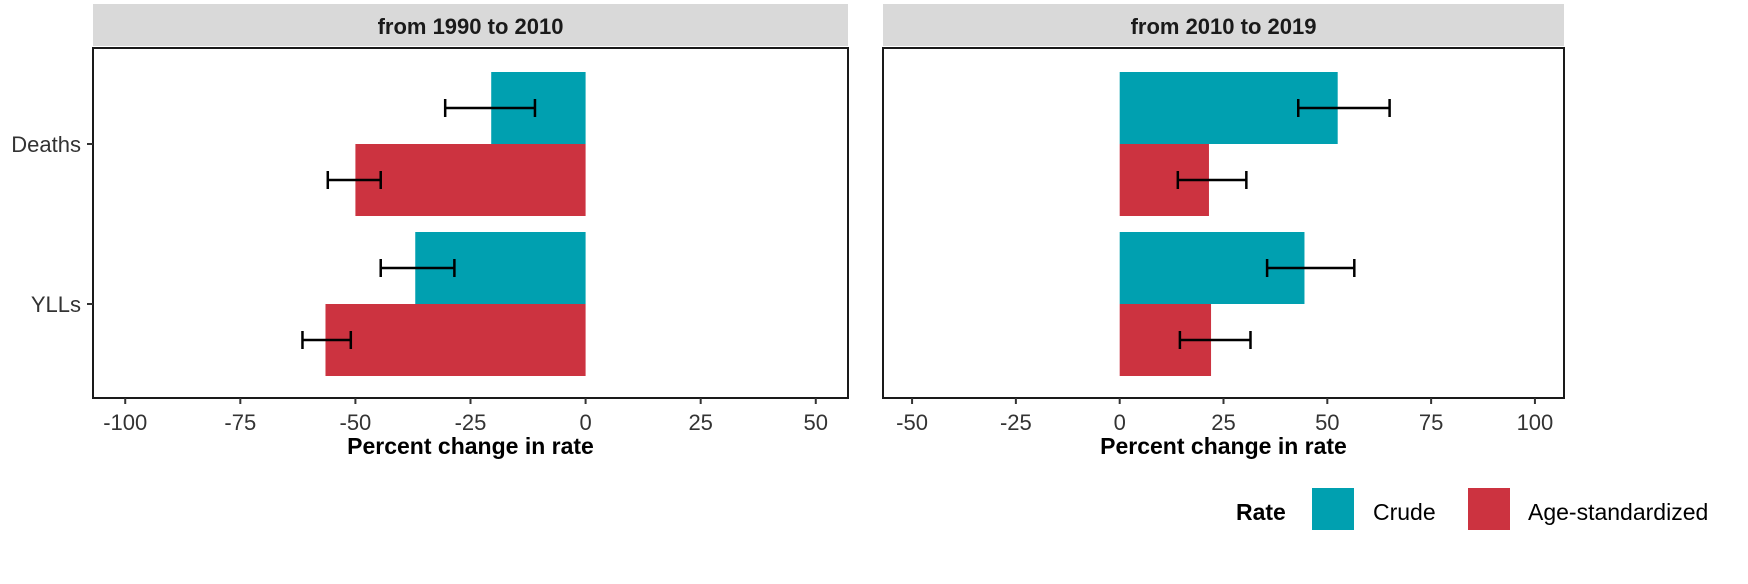 The height and width of the screenshot is (584, 1748). Describe the element at coordinates (240, 422) in the screenshot. I see `x-tick-label: -75` at that location.